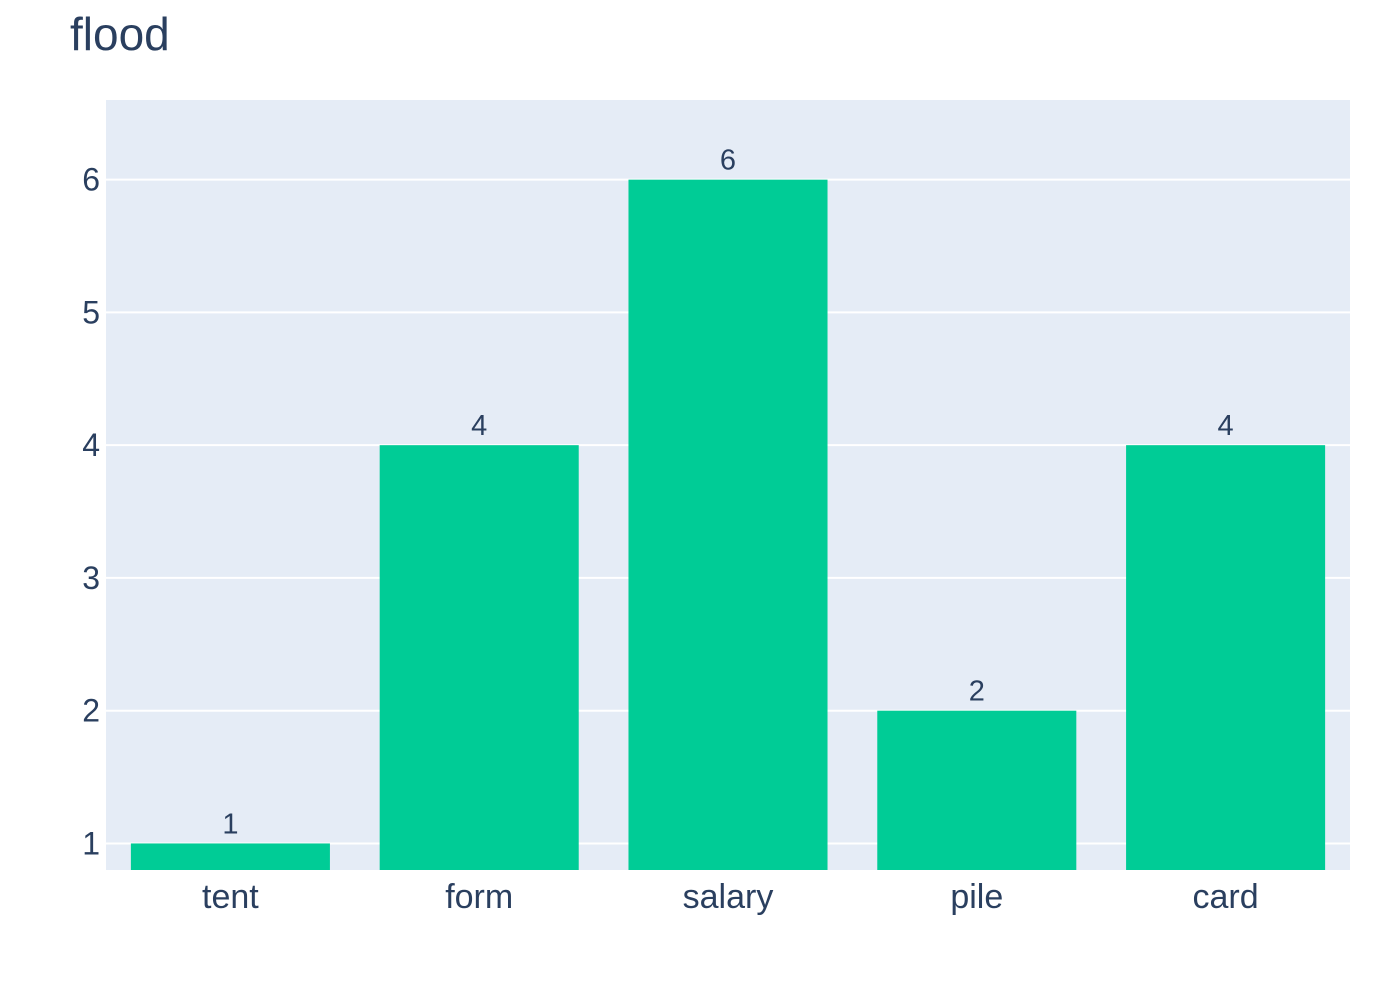  Describe the element at coordinates (977, 692) in the screenshot. I see `bar-value-label: 2` at that location.